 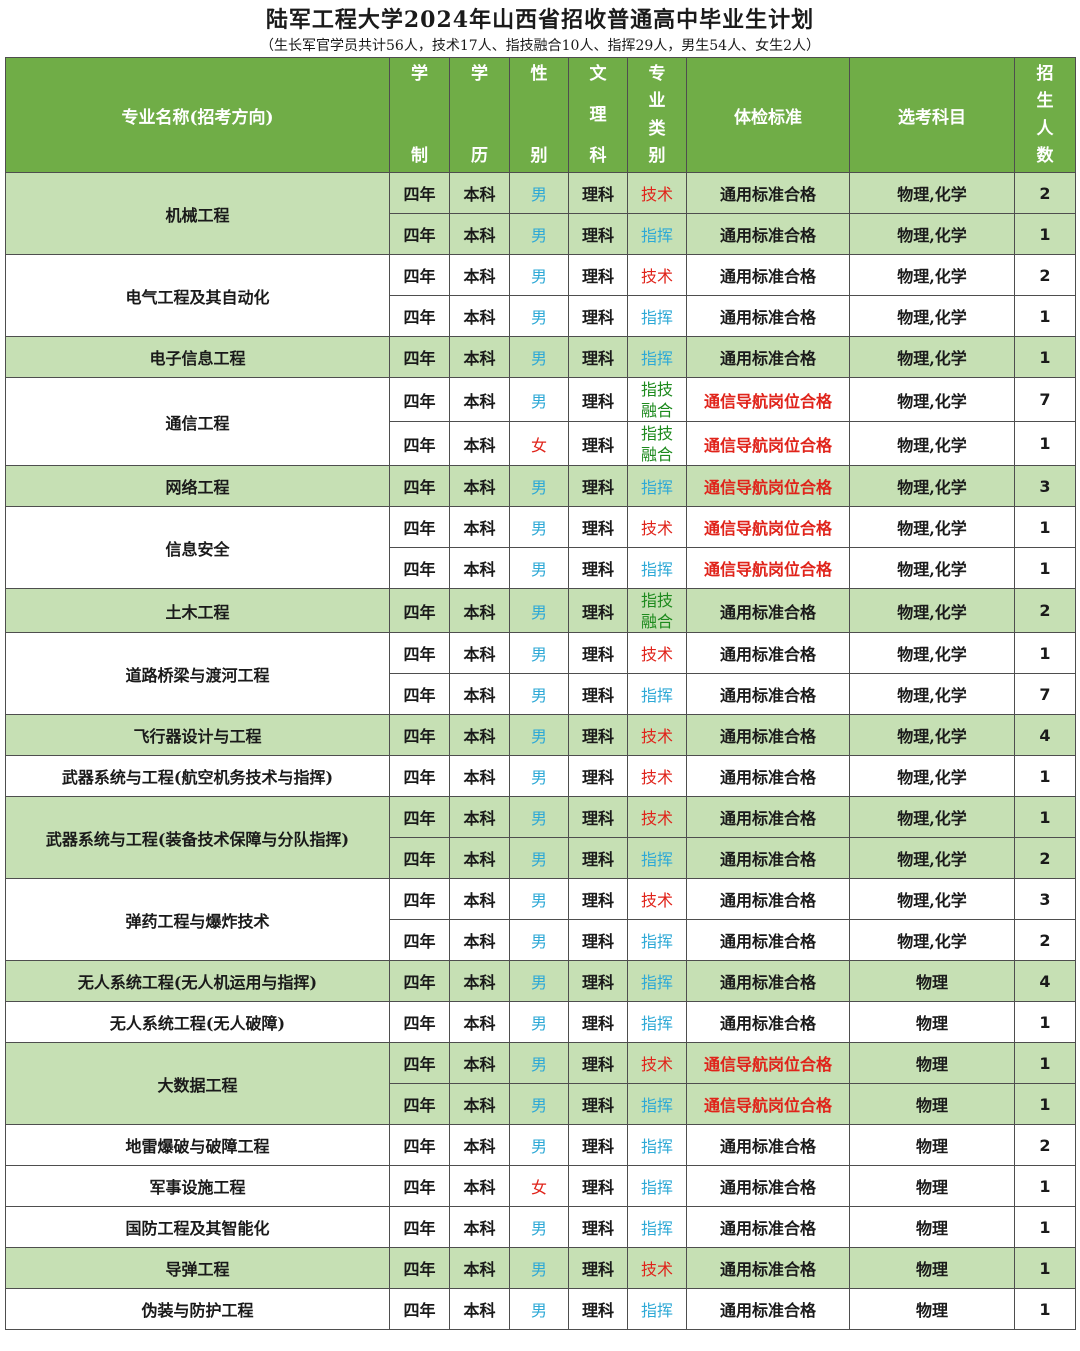 What do you see at coordinates (540, 1083) in the screenshot?
I see `table-row: 大数据工程 四年 本科男理科 技术 通信导航岗位合格 物理 1` at bounding box center [540, 1083].